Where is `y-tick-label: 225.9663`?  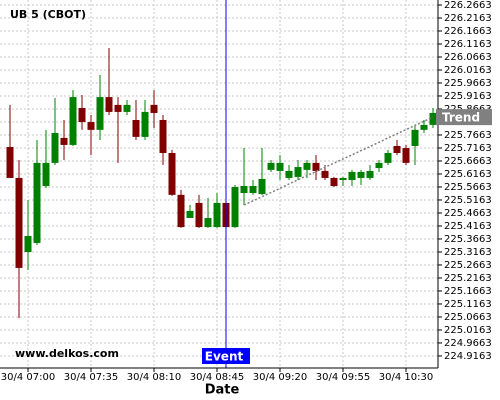
y-tick-label: 225.9663 is located at coordinates (468, 83).